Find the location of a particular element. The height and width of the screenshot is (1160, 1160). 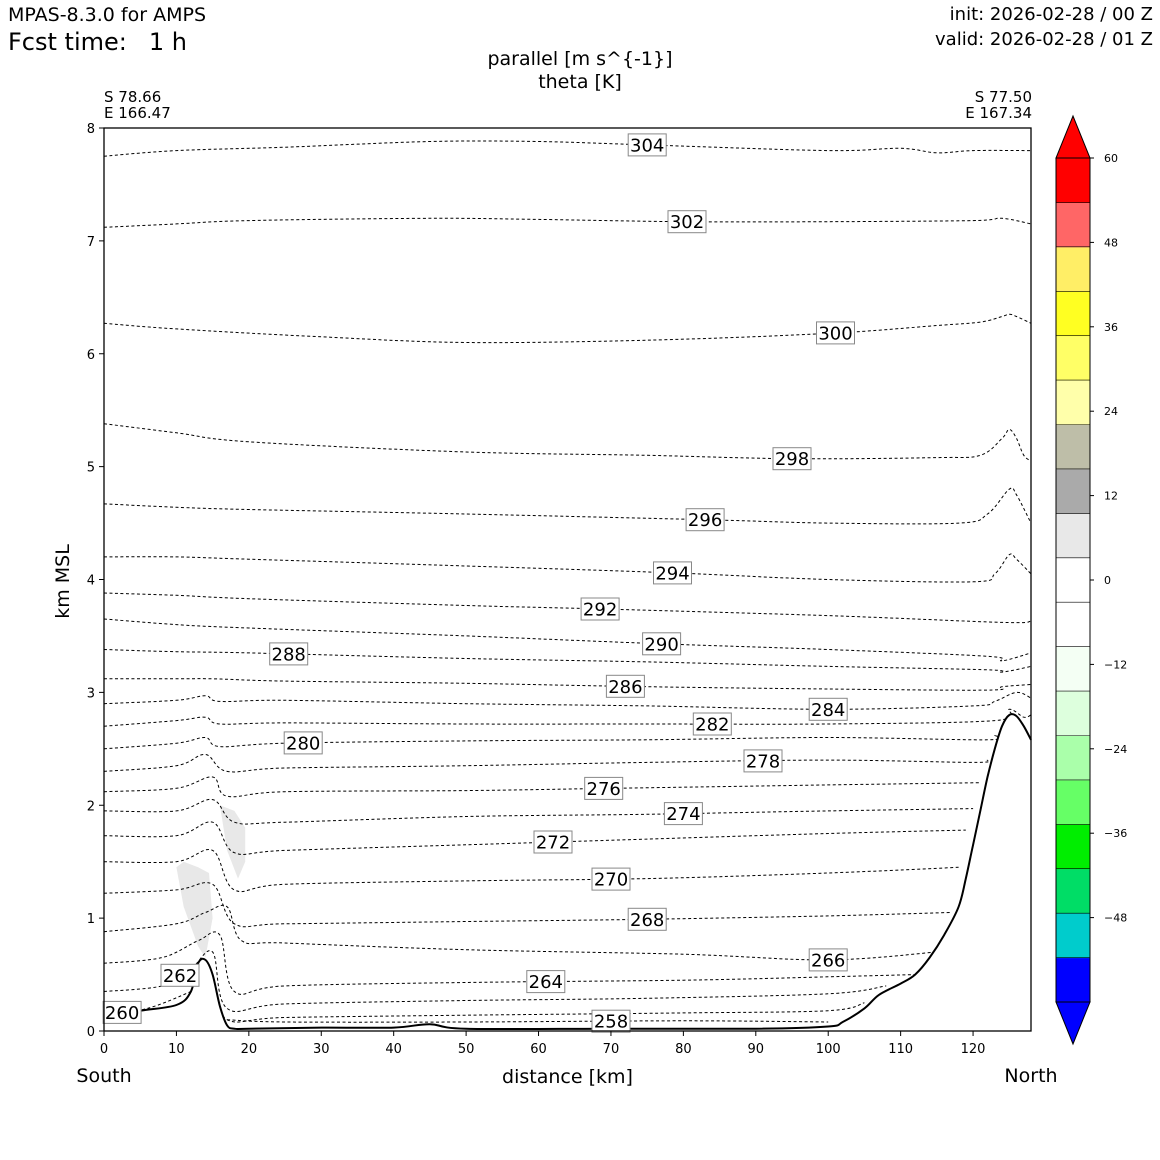

y-tick-label: 3 is located at coordinates (91, 693).